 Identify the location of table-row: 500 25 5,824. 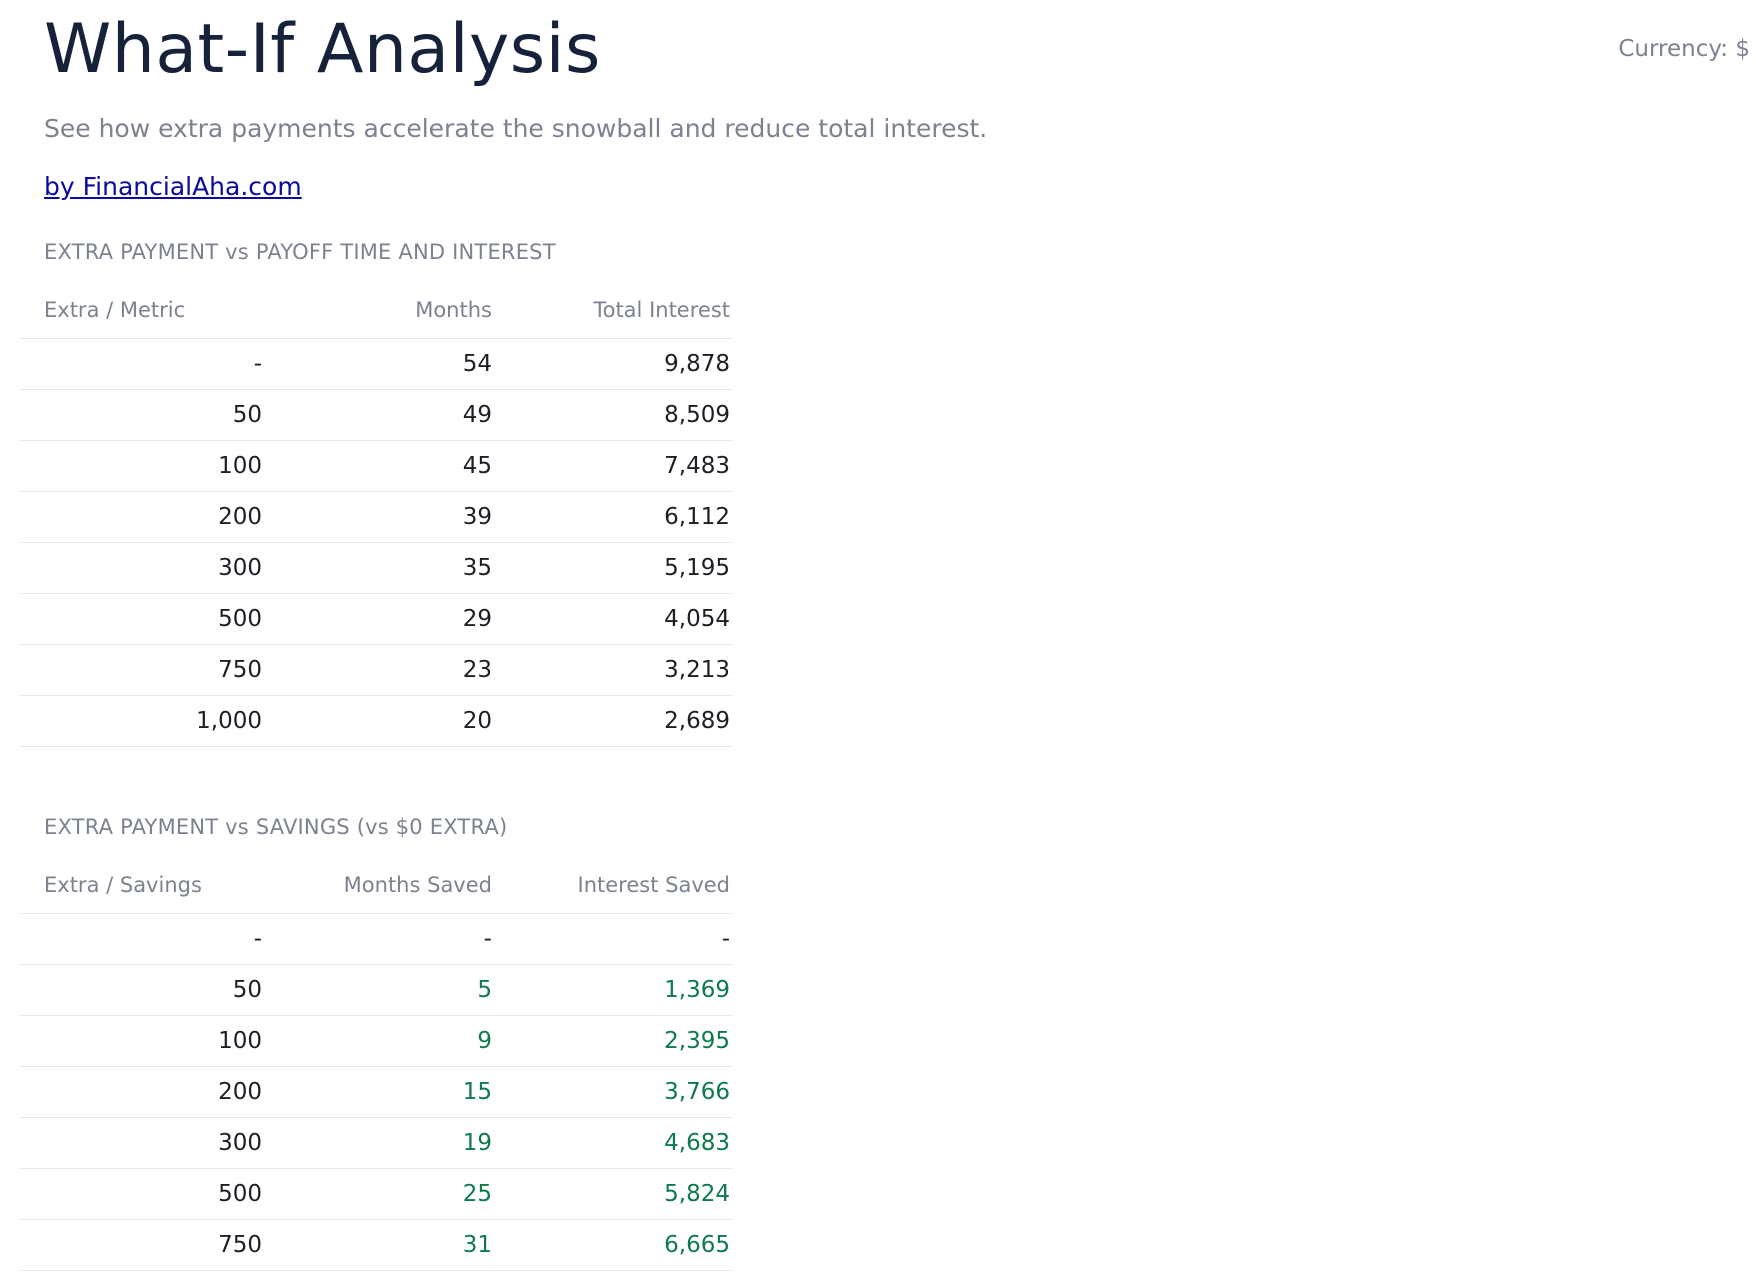
(376, 1194).